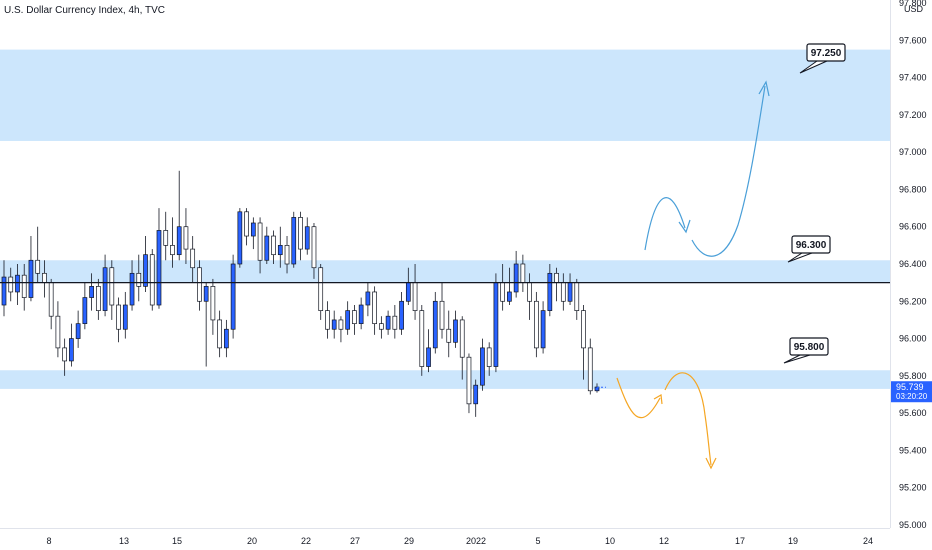  Describe the element at coordinates (252, 541) in the screenshot. I see `x-tick-label: 20` at that location.